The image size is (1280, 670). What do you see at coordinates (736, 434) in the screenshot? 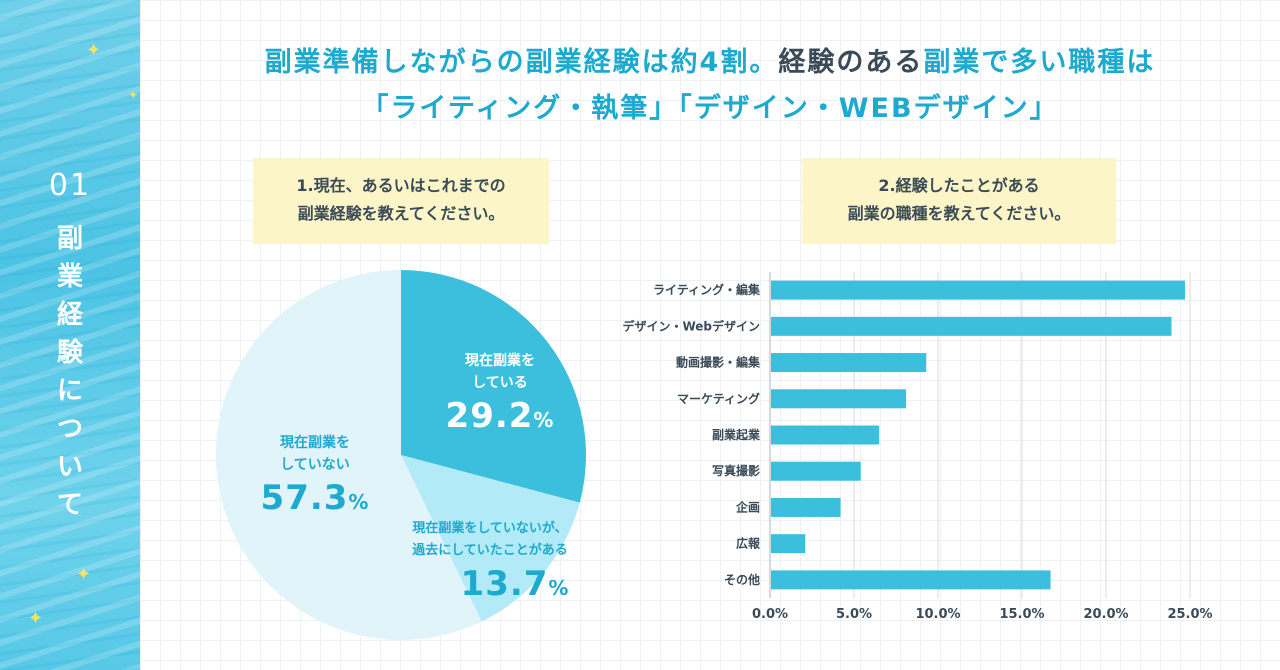
I see `bar-category-label: 副業起業` at bounding box center [736, 434].